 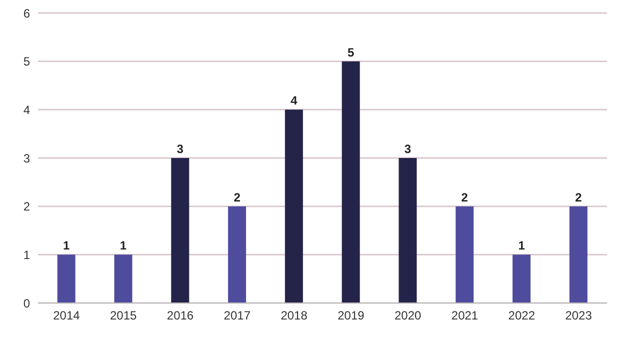 What do you see at coordinates (26, 207) in the screenshot?
I see `y-tick-label: 2` at bounding box center [26, 207].